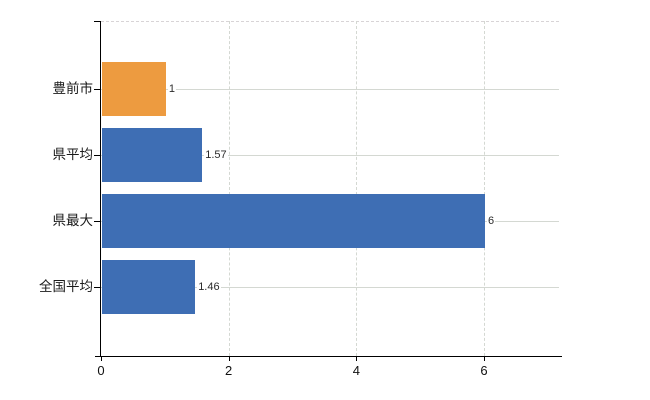 Image resolution: width=650 pixels, height=400 pixels. Describe the element at coordinates (73, 220) in the screenshot. I see `category-label: 県最大` at that location.